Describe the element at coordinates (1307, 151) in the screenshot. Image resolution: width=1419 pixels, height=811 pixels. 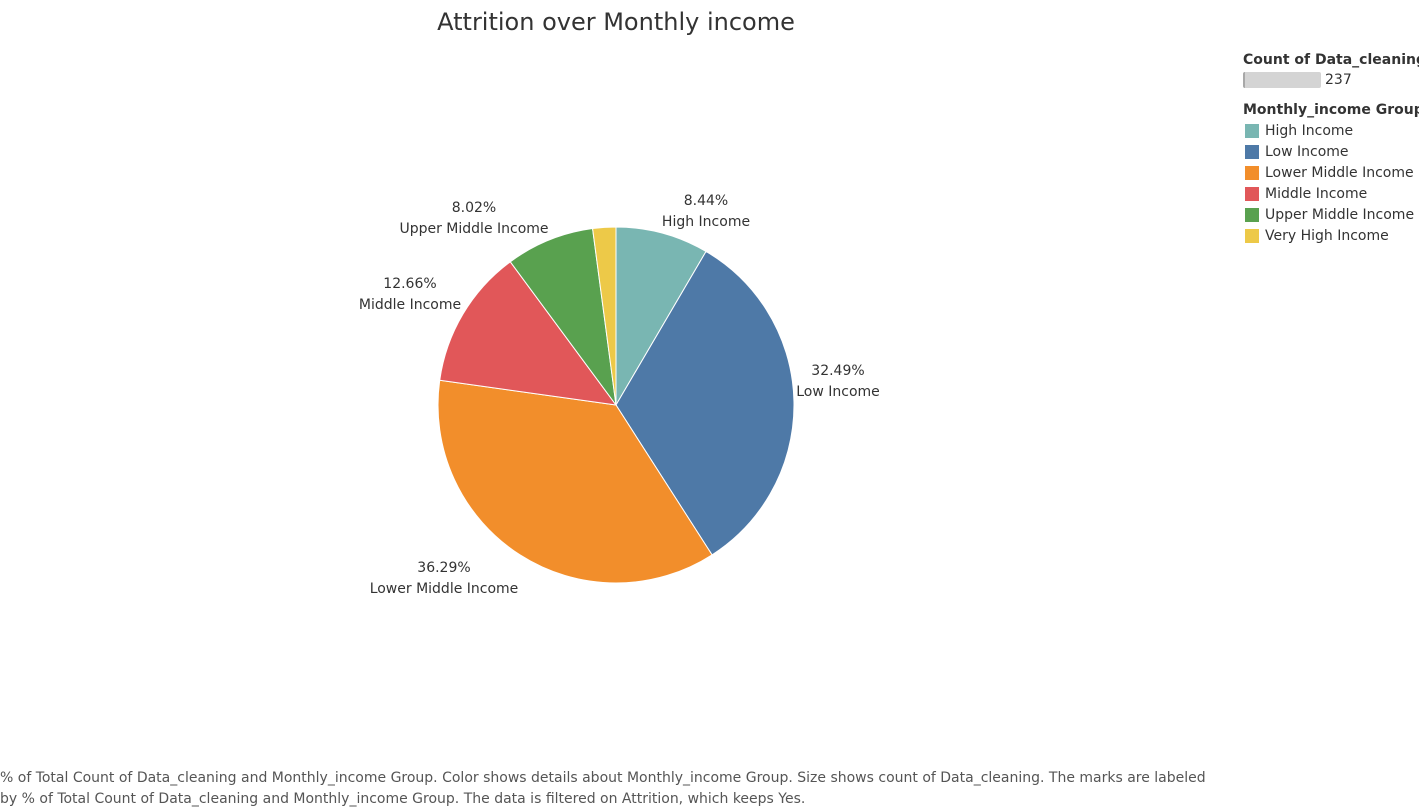
I see `legend-label: Low Income` at that location.